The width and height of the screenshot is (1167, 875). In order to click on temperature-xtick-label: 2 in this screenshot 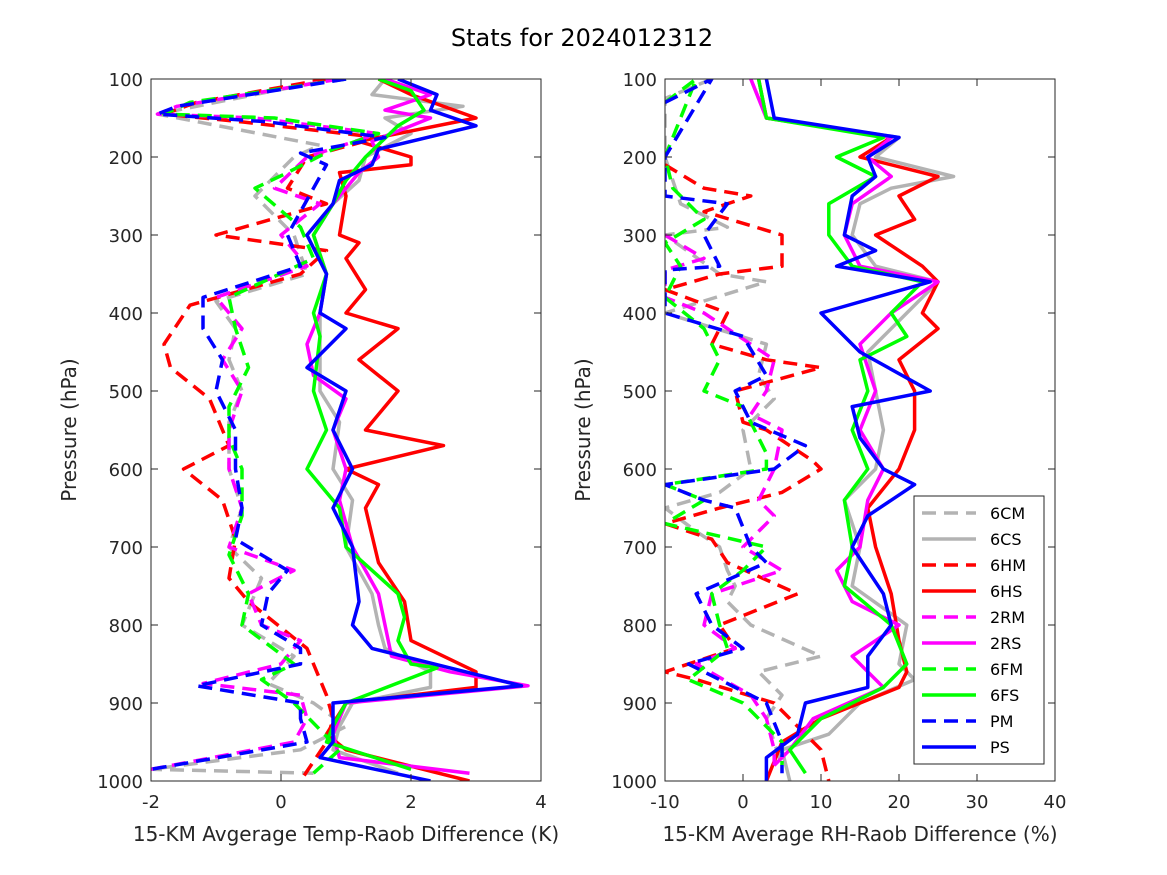, I will do `click(410, 802)`.